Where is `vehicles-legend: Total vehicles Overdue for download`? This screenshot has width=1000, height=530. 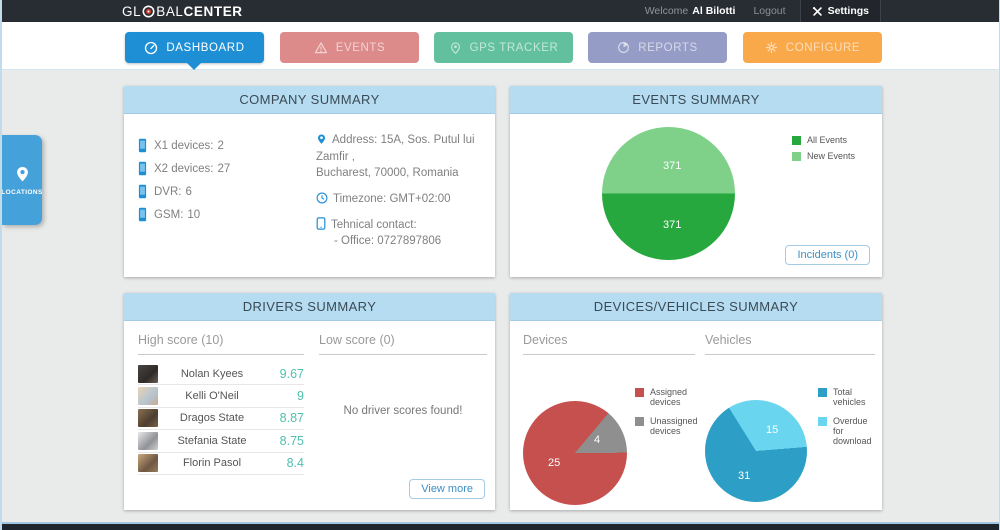
vehicles-legend: Total vehicles Overdue for download is located at coordinates (849, 421).